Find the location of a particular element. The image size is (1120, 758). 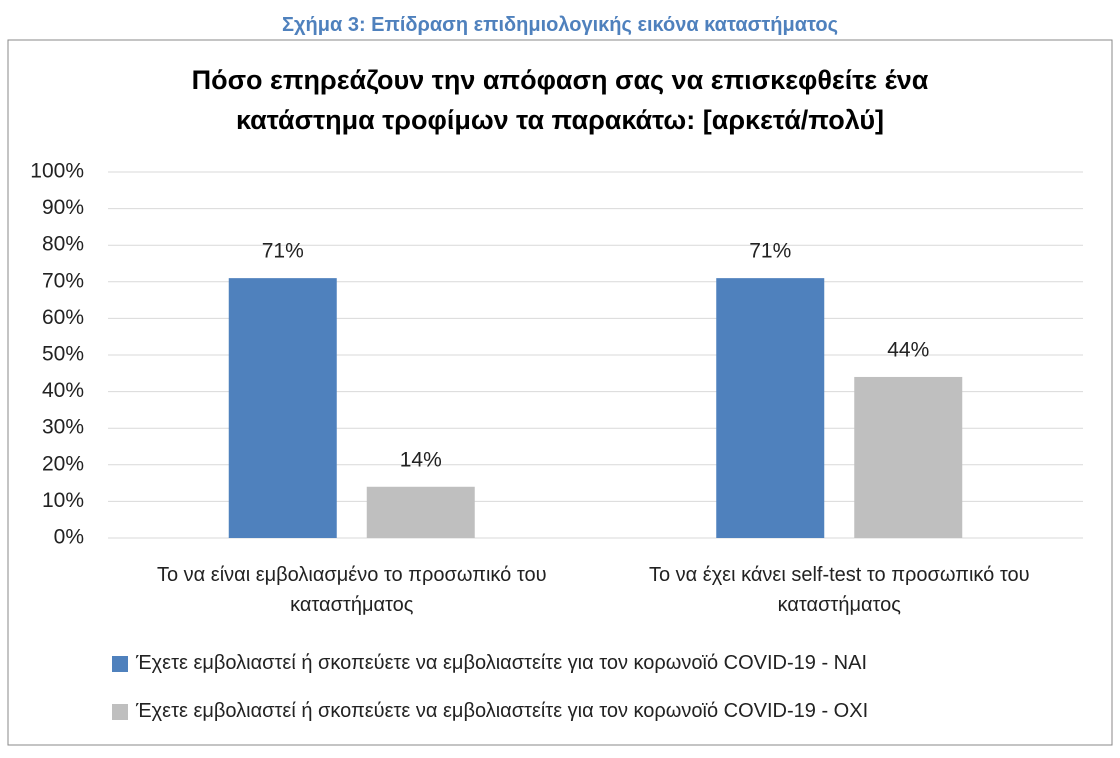

y-tick-label: 30% is located at coordinates (63, 427).